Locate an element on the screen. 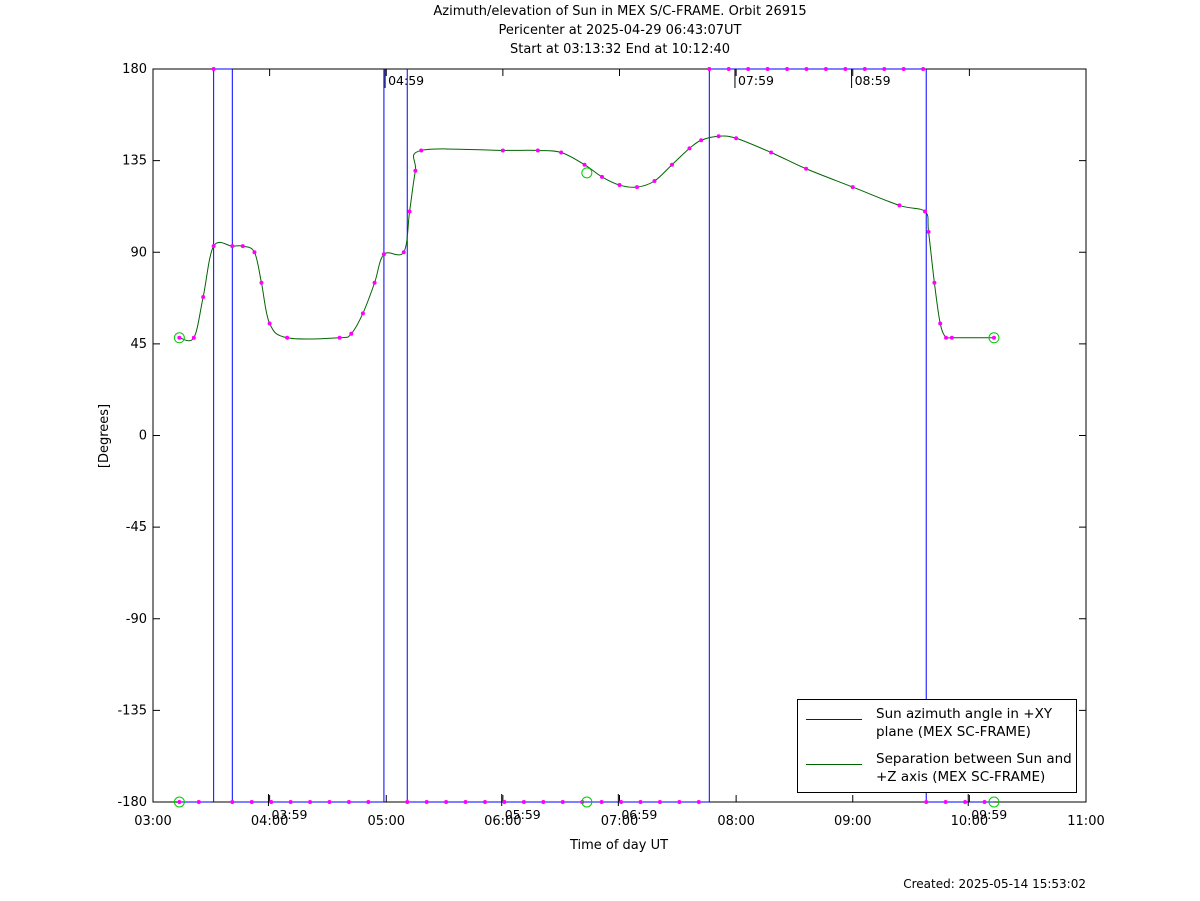  hour-marker-label: 09:59 is located at coordinates (989, 814).